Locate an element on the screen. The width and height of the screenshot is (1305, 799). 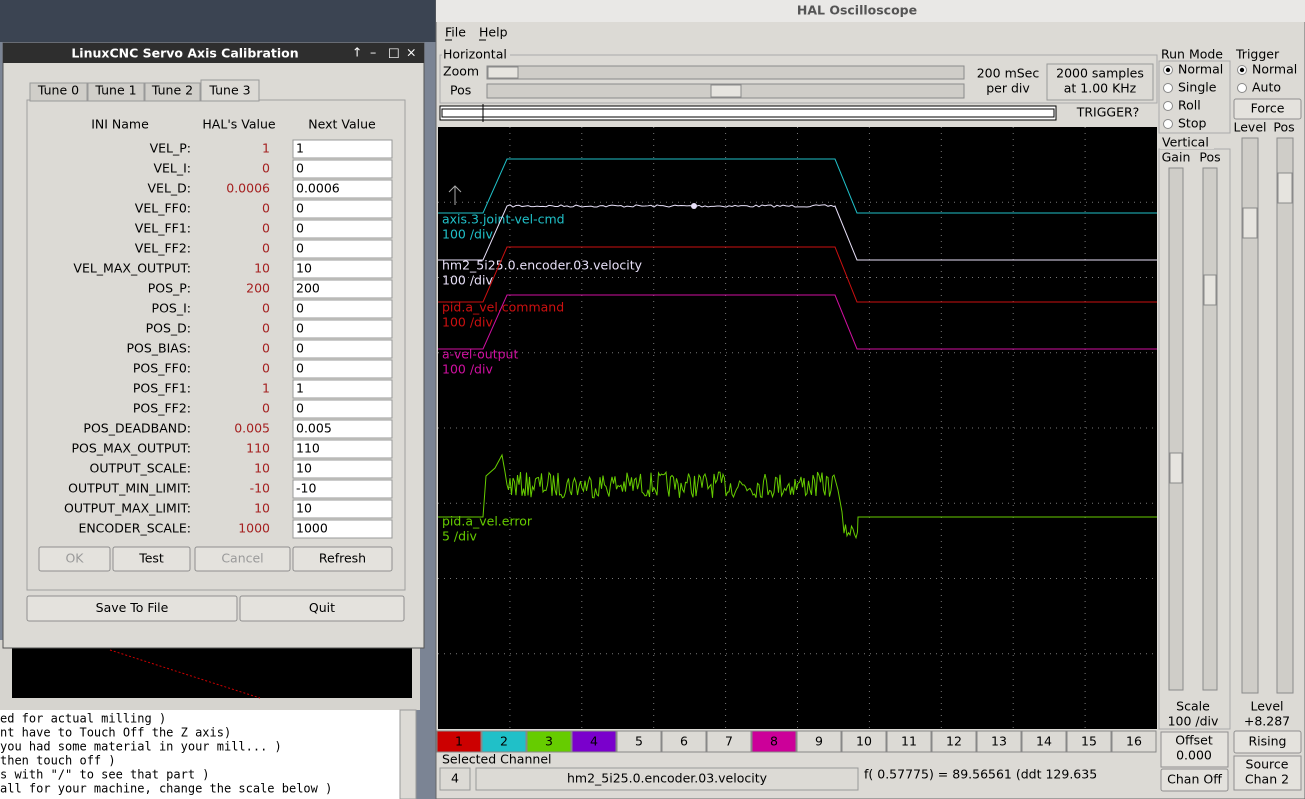
menu-item: Help is located at coordinates (493, 33).